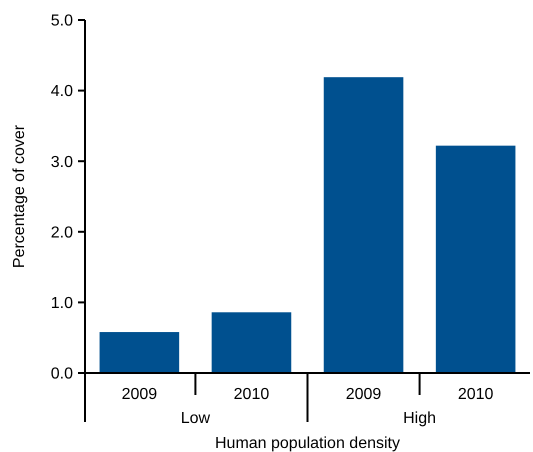 This screenshot has height=452, width=533. Describe the element at coordinates (62, 303) in the screenshot. I see `y-tick-label: 1.0` at that location.